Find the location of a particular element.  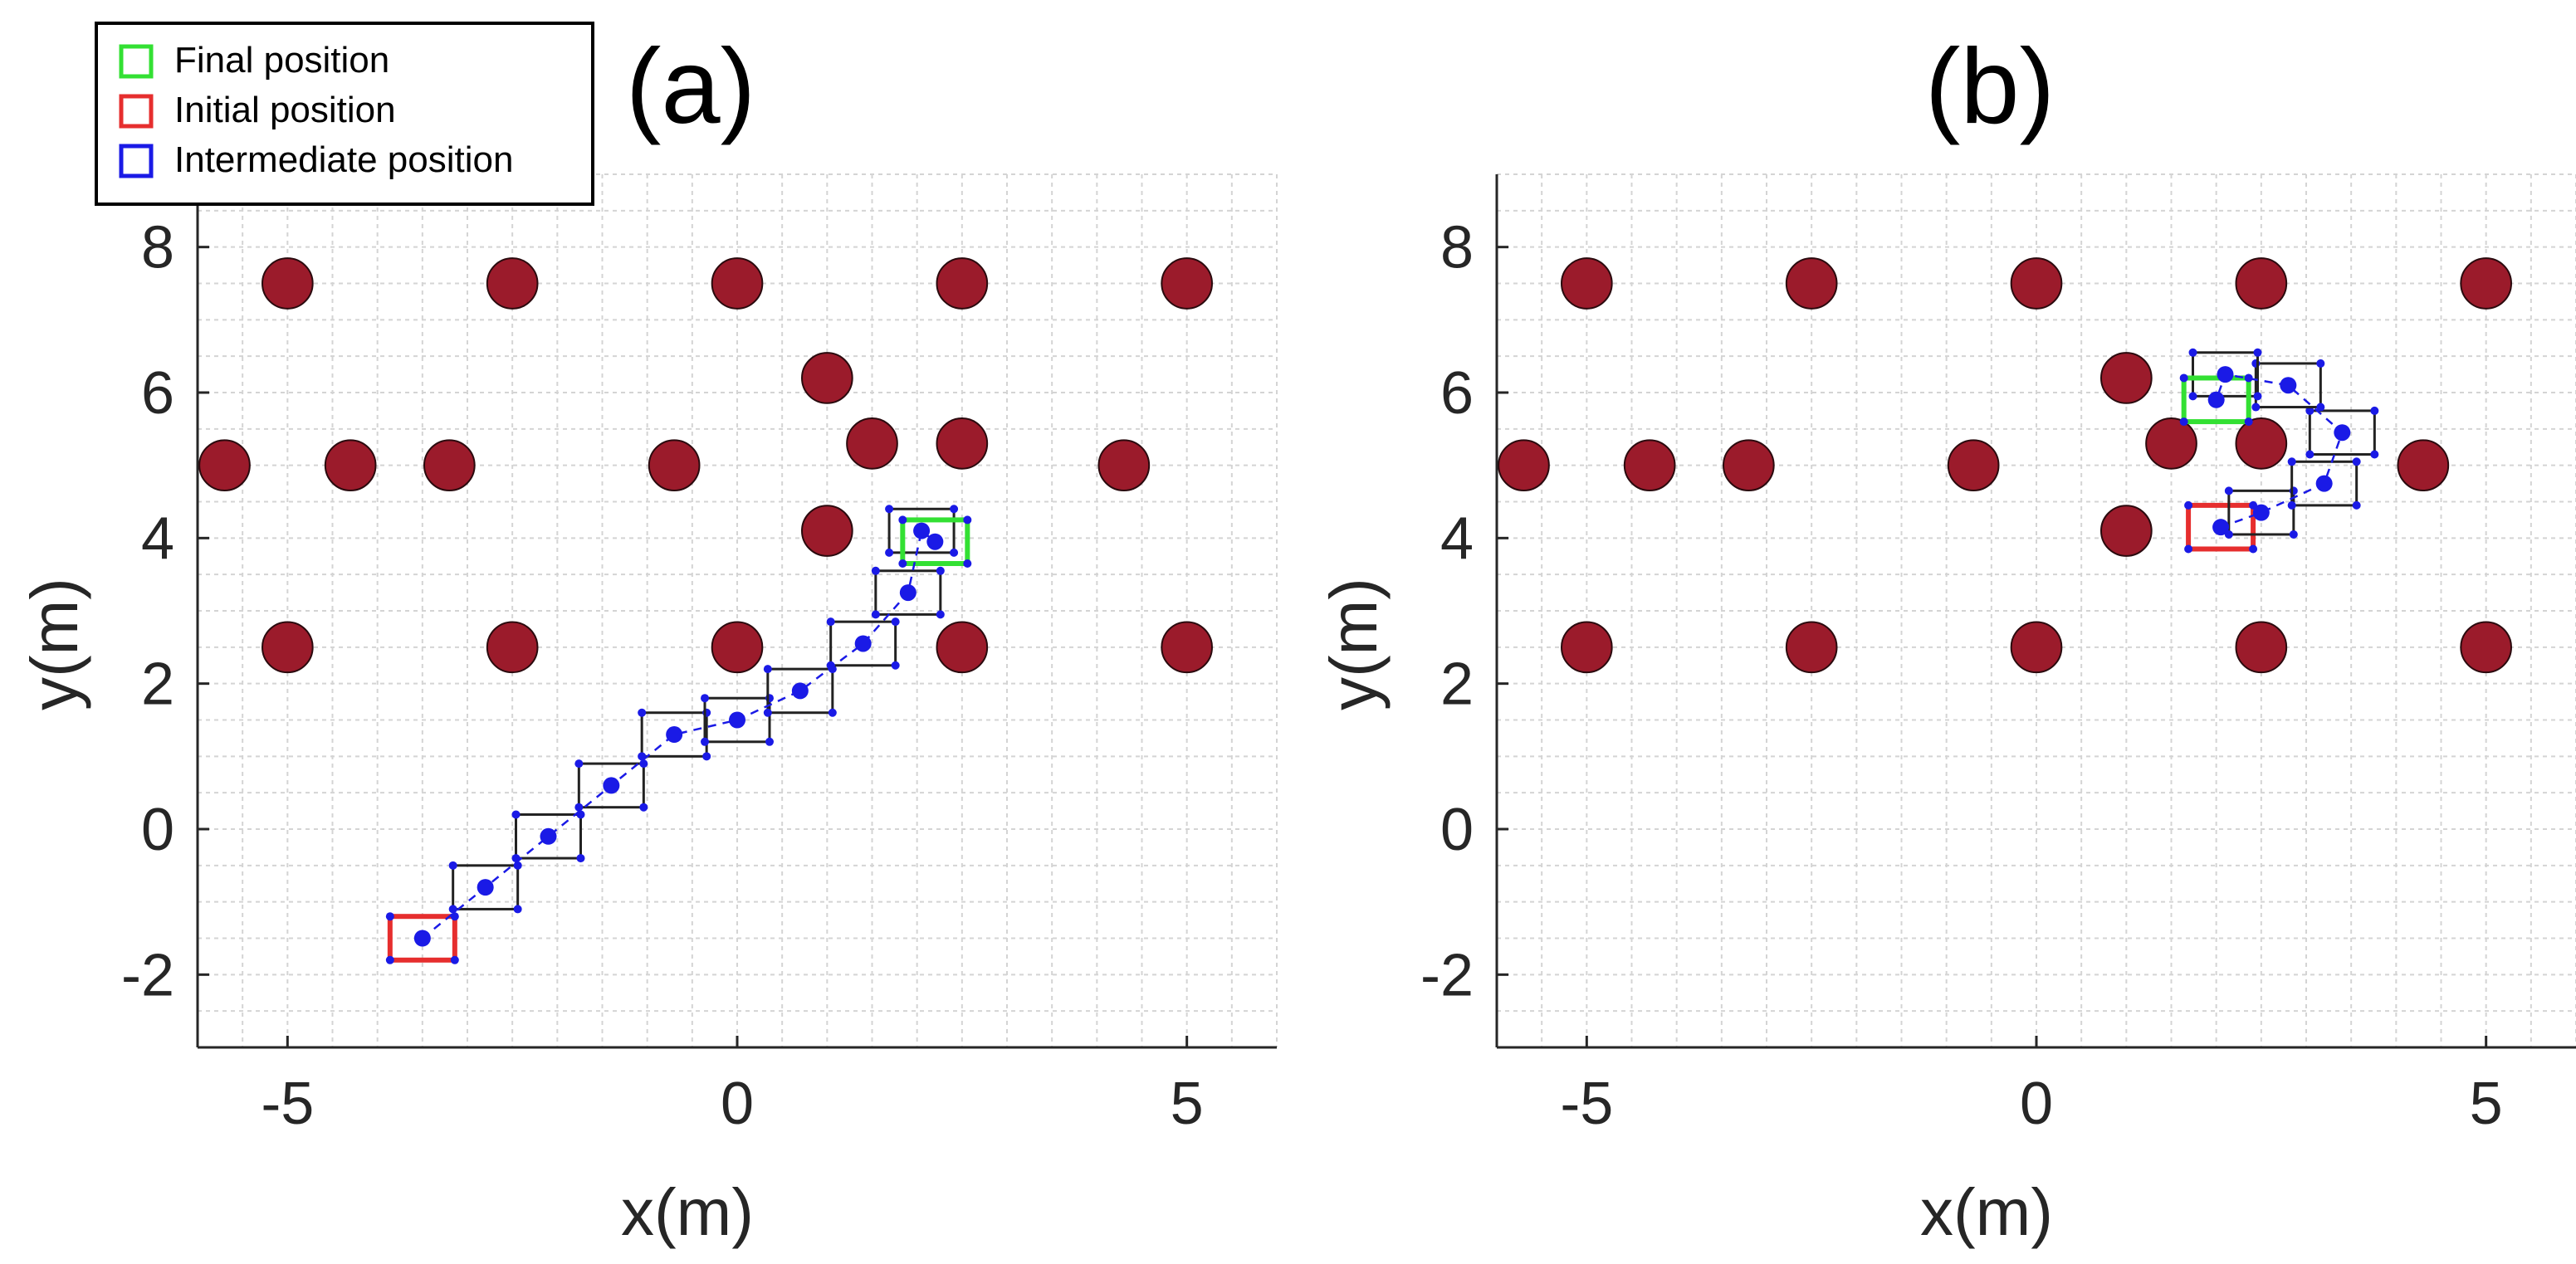

robot-boxes is located at coordinates (678, 735).